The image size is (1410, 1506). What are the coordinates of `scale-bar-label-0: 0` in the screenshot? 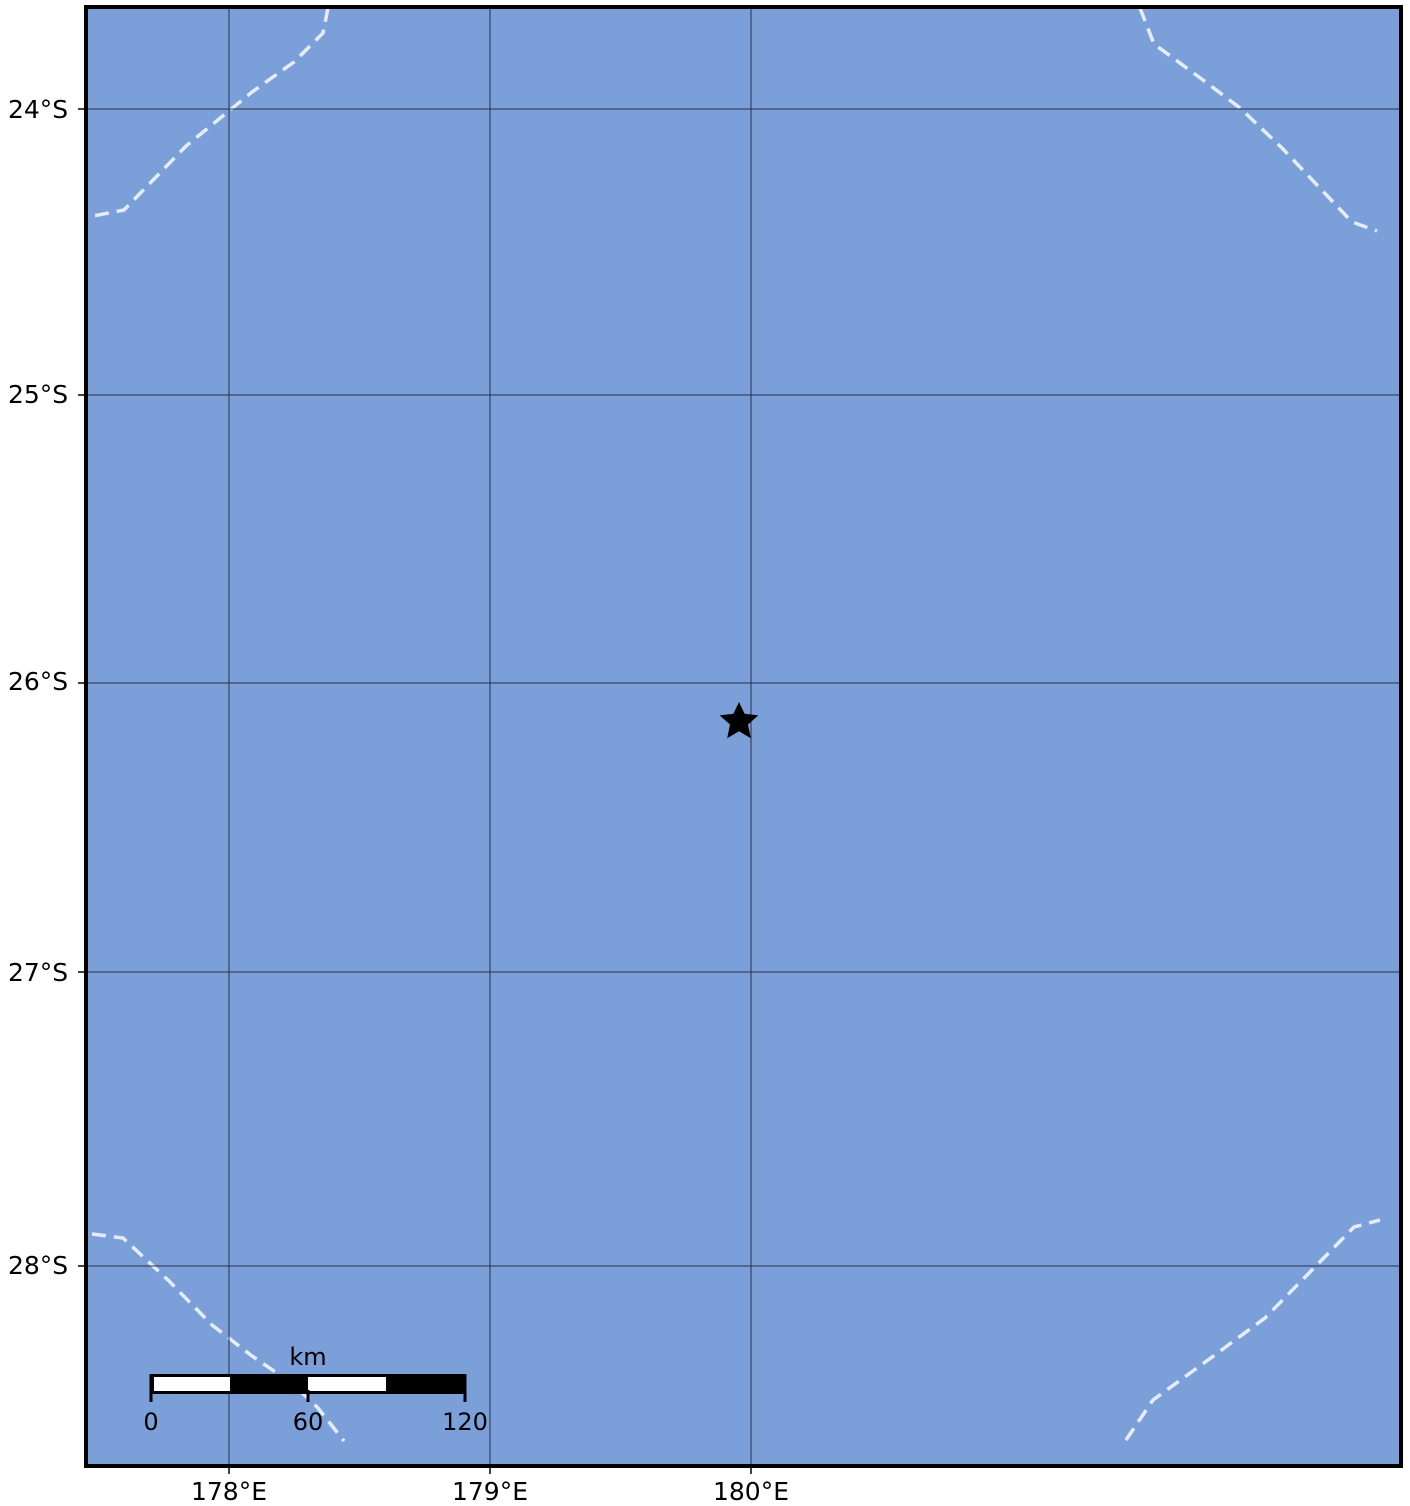 It's located at (150, 1422).